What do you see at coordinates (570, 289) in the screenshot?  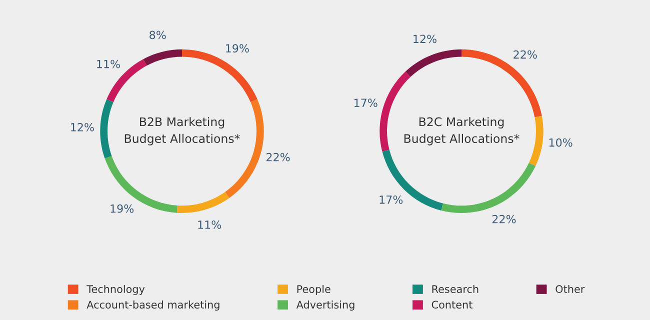 I see `legend-label: Other` at bounding box center [570, 289].